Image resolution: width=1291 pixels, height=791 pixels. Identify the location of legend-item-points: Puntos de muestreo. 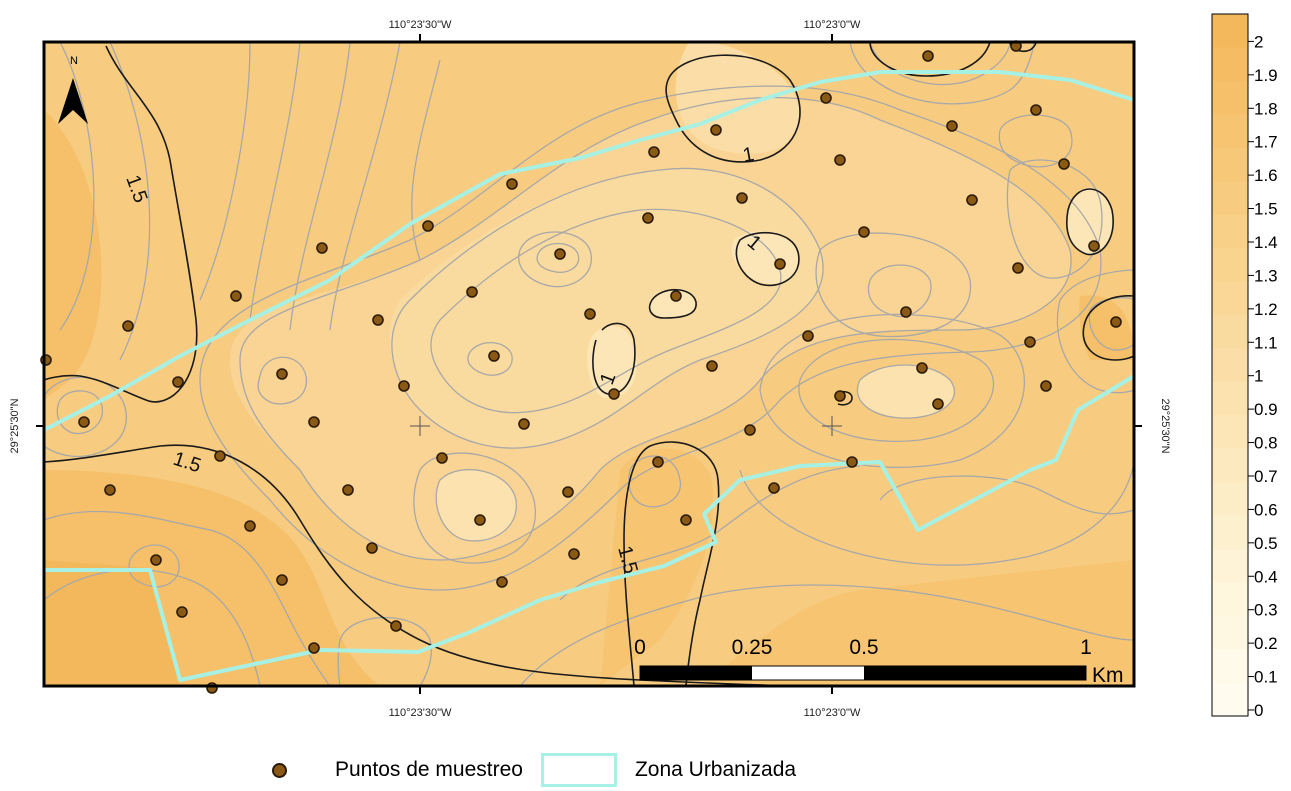
(397, 770).